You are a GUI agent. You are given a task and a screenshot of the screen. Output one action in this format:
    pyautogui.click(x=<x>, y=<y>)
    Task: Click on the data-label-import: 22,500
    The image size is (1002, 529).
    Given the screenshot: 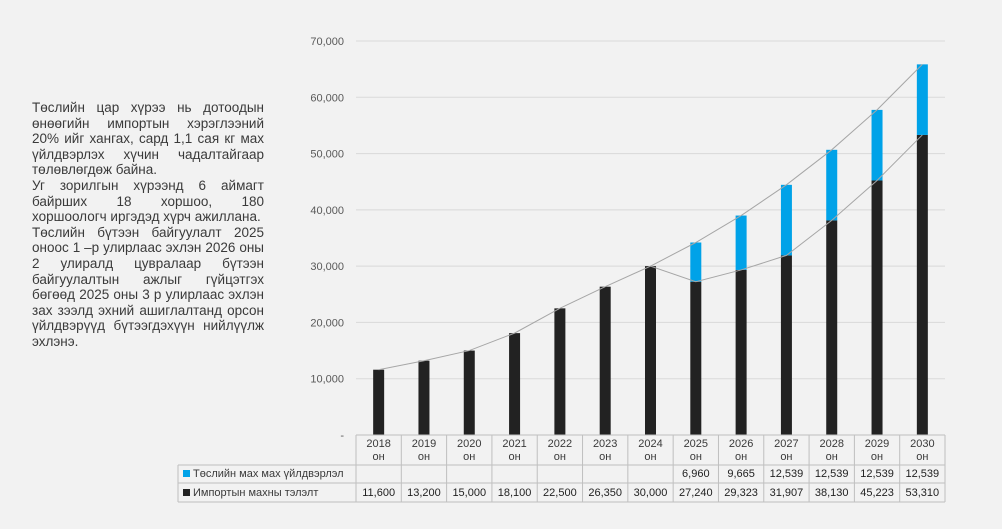 What is the action you would take?
    pyautogui.click(x=560, y=493)
    